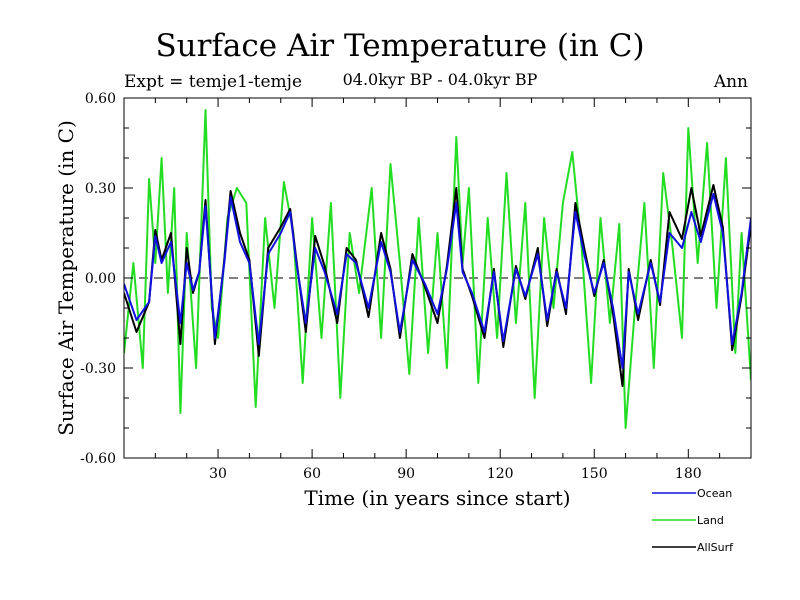 The height and width of the screenshot is (600, 800). Describe the element at coordinates (100, 189) in the screenshot. I see `y-tick-label: 0.30` at that location.